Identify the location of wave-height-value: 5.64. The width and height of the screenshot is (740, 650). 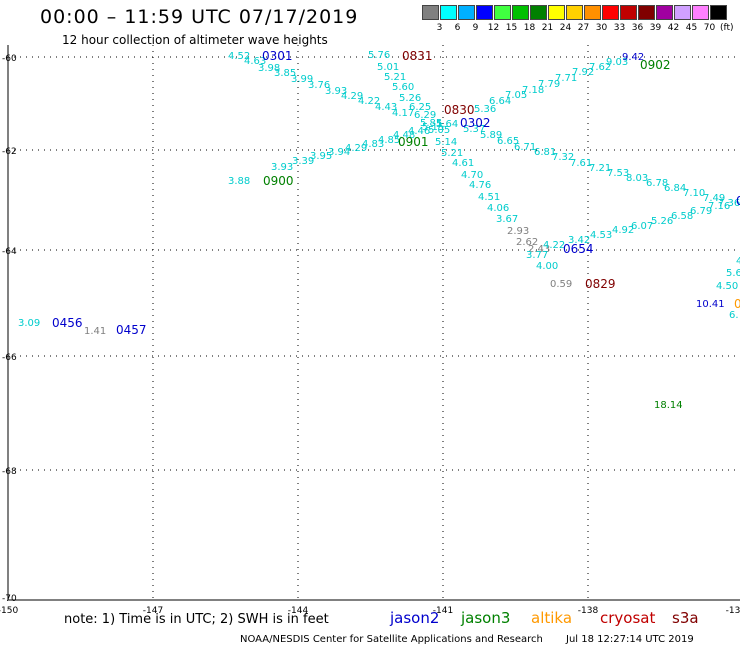
(447, 124).